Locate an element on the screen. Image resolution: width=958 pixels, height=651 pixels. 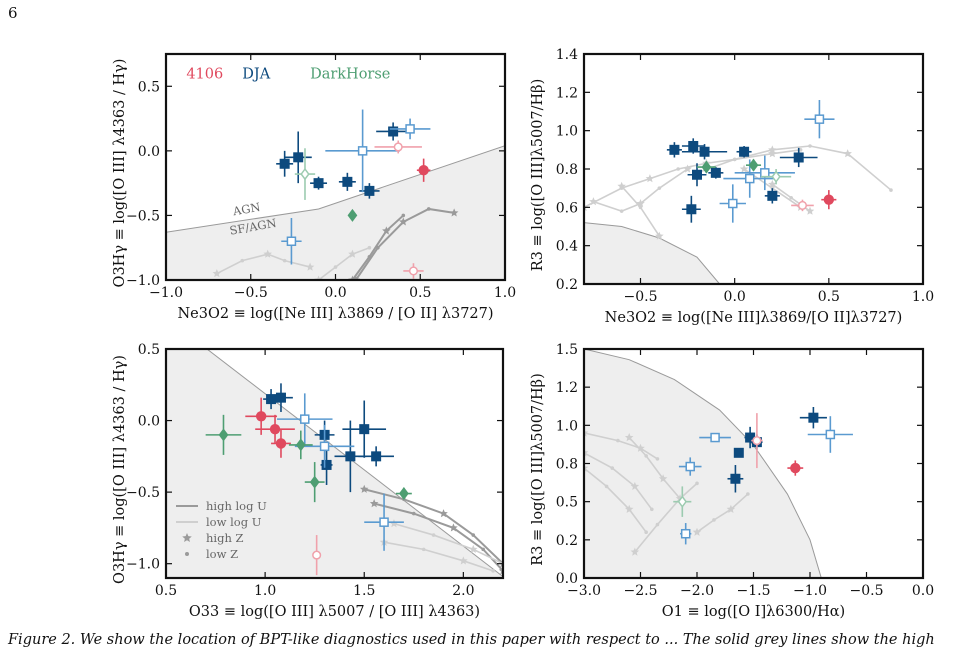
x-tick-label: 0.0 is located at coordinates (735, 297).